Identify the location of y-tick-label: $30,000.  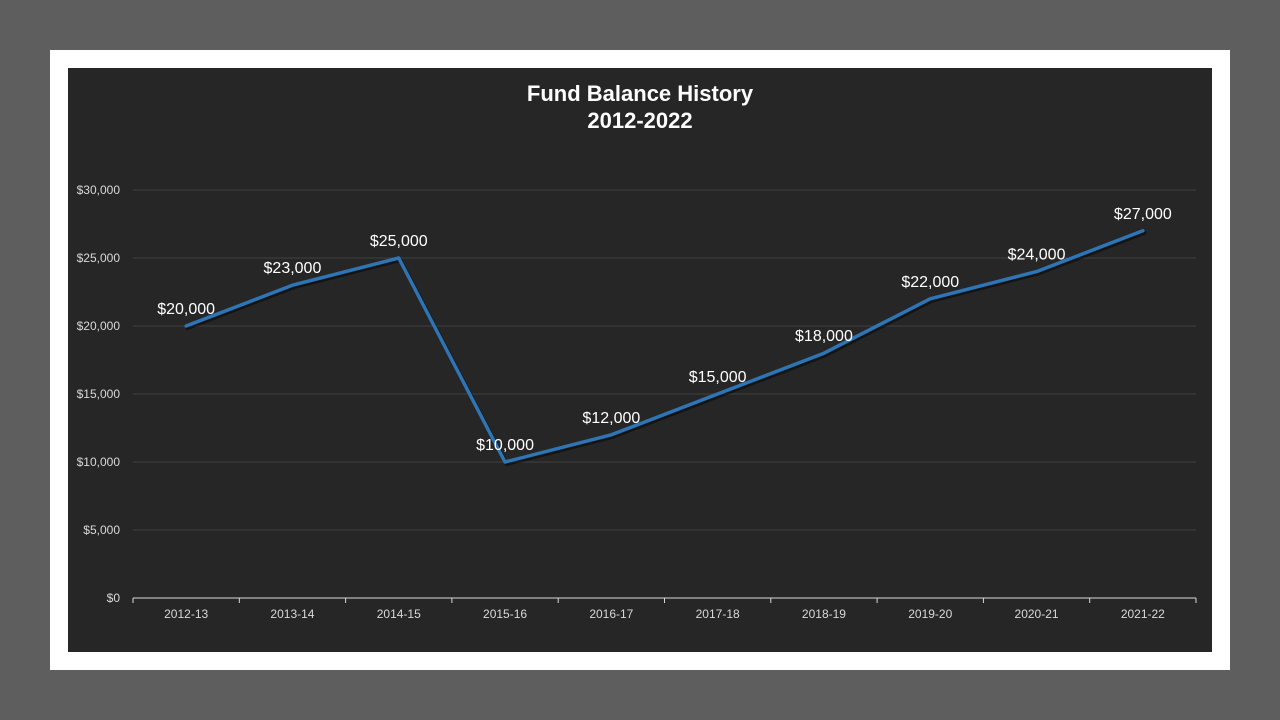
(99, 190).